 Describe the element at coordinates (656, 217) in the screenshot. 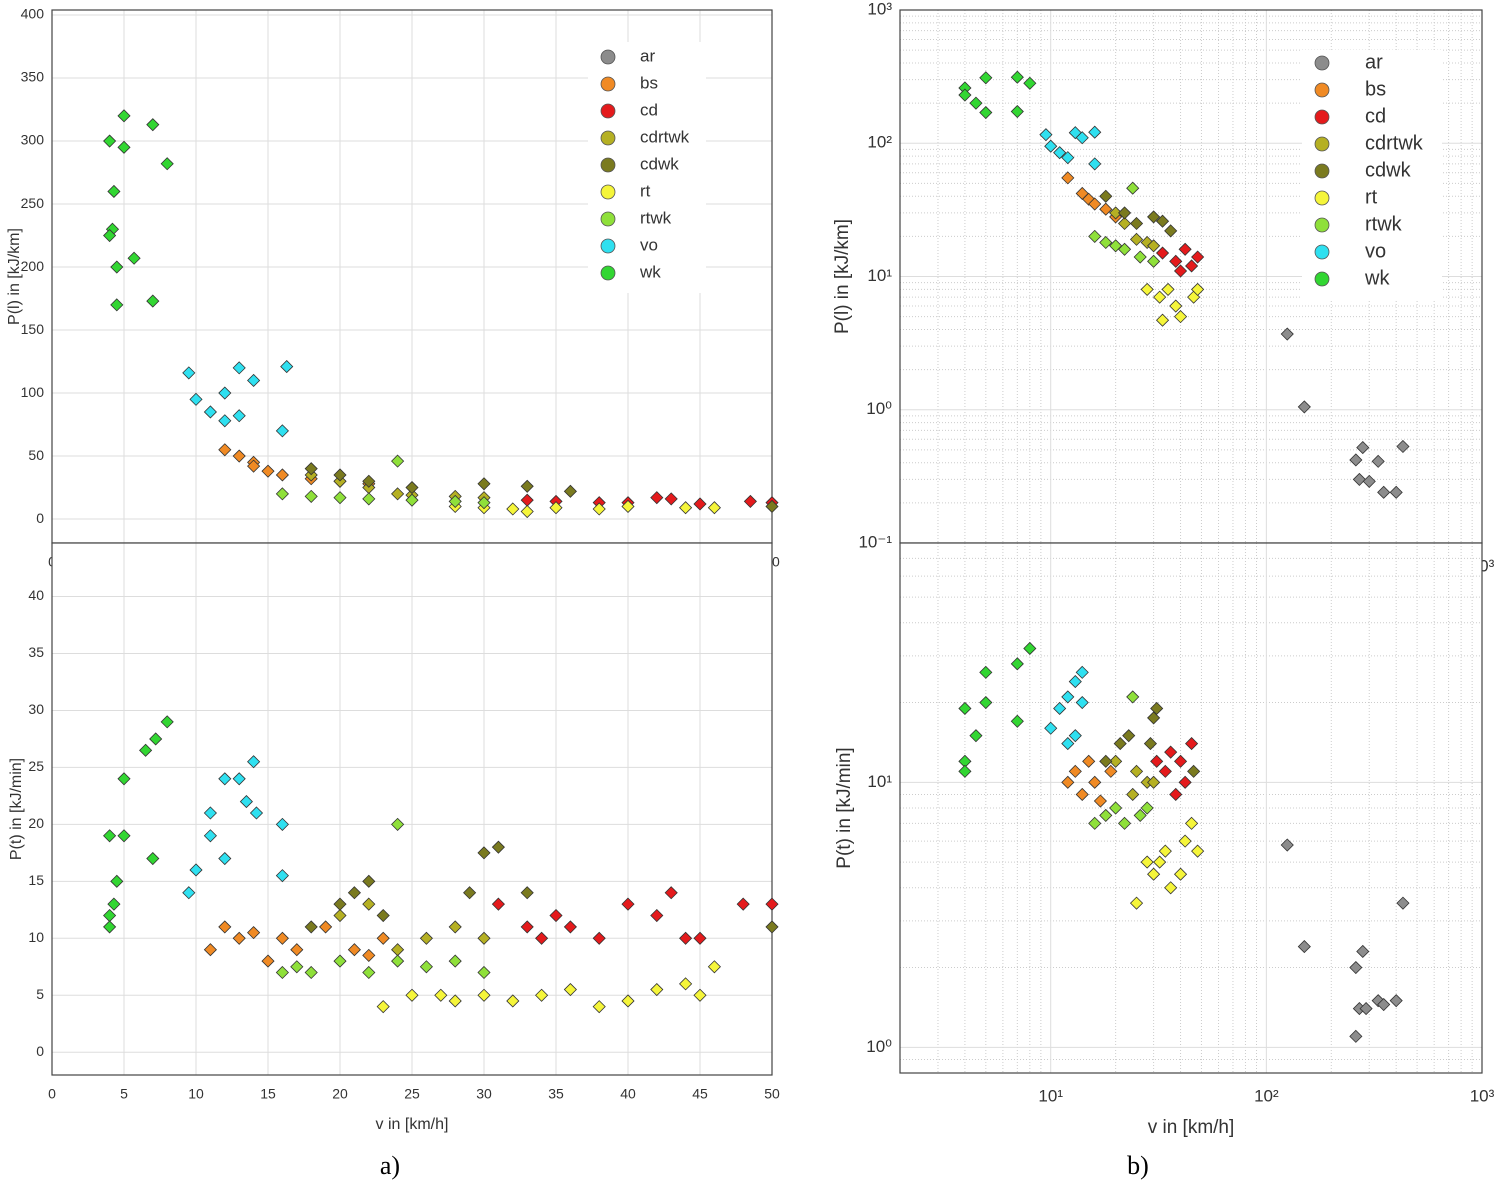

I see `legend-label: rtwk` at that location.